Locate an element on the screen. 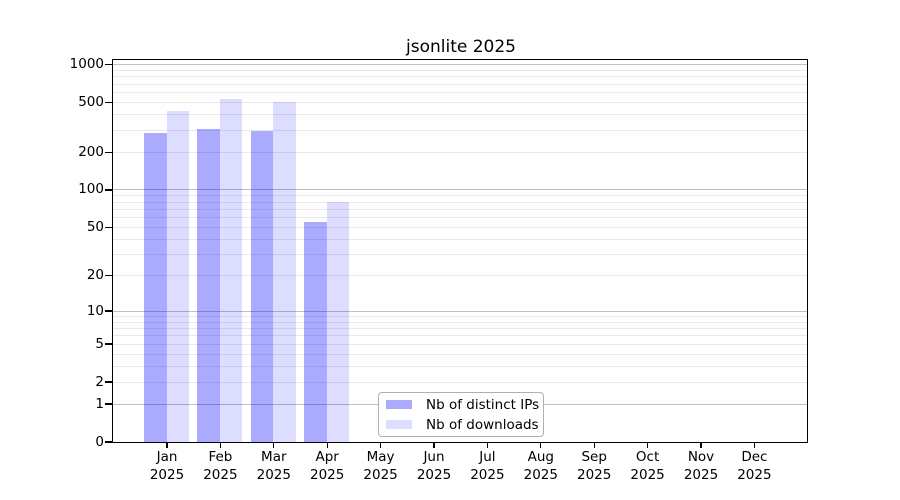 The height and width of the screenshot is (500, 900). legend-item-distinct-ips: Nb of distinct IPs is located at coordinates (461, 404).